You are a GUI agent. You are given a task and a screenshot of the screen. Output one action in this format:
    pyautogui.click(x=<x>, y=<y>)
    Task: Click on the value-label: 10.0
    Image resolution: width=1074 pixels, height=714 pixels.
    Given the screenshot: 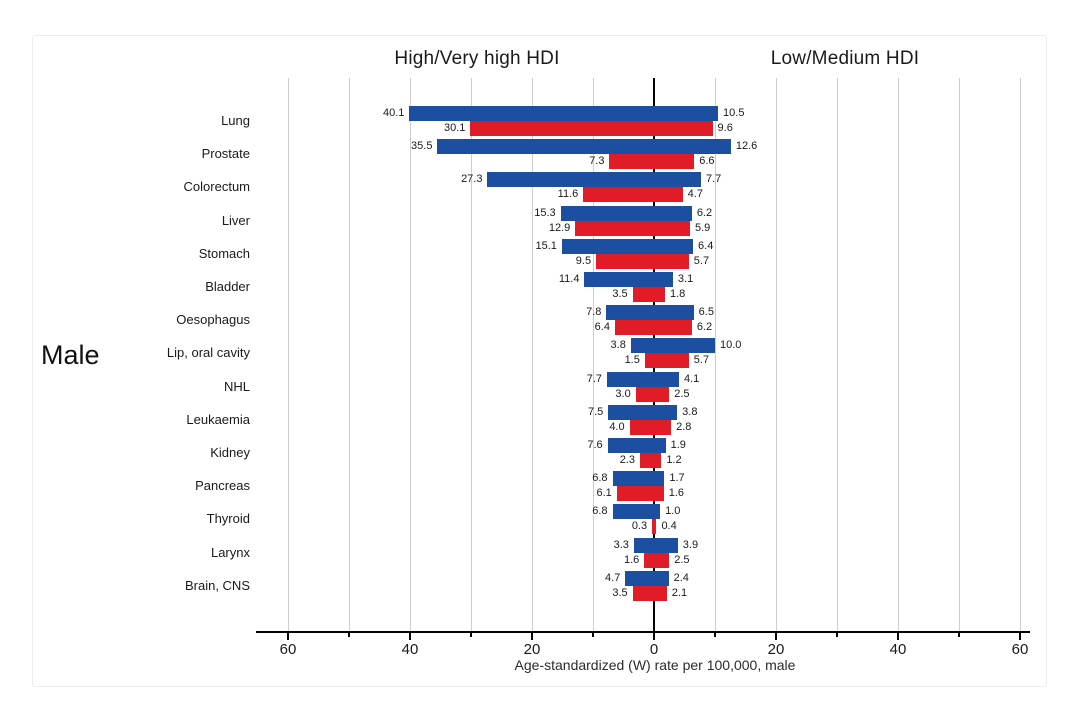 What is the action you would take?
    pyautogui.click(x=731, y=345)
    